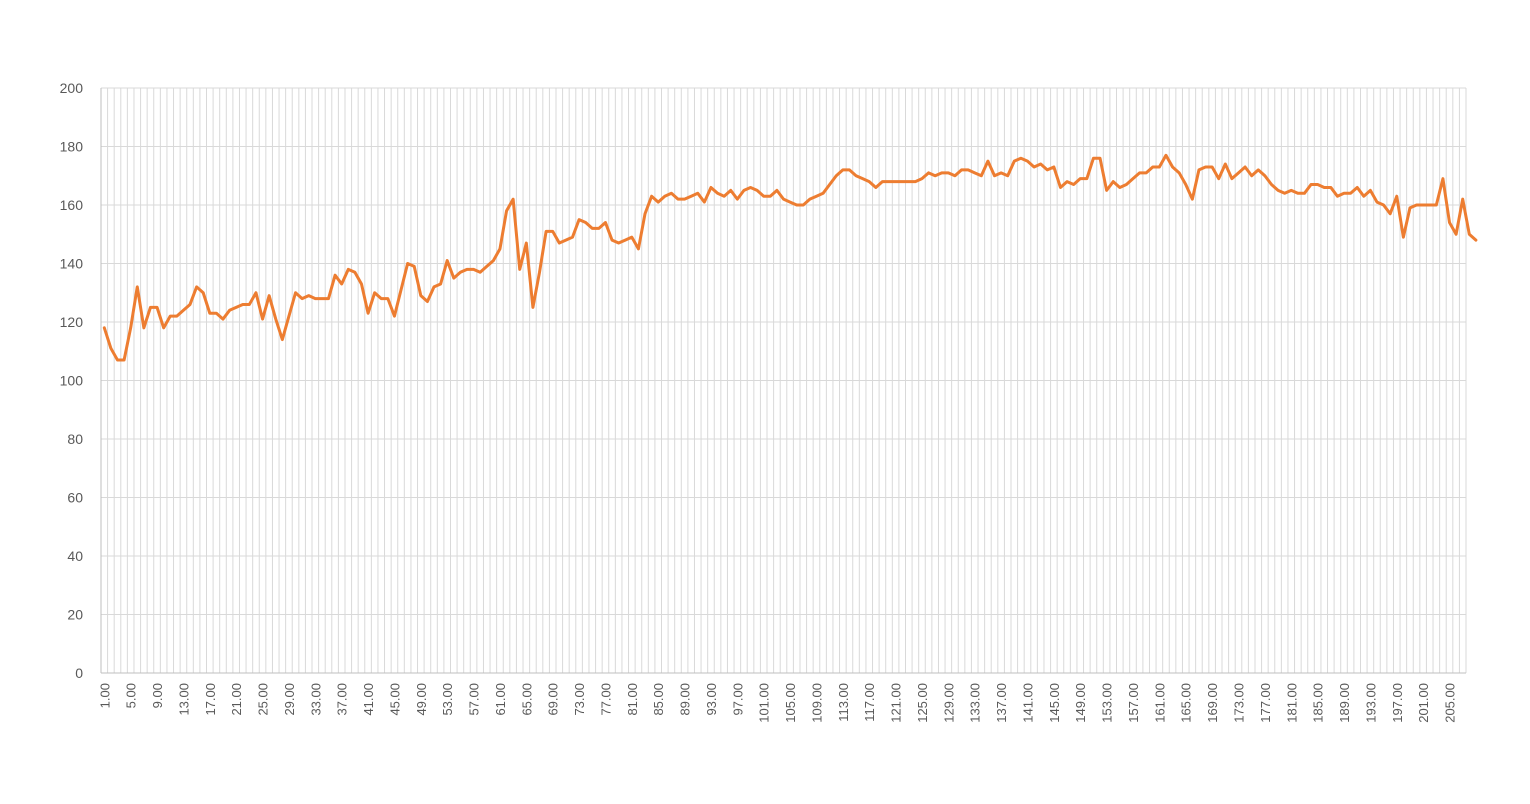 Image resolution: width=1530 pixels, height=804 pixels. What do you see at coordinates (72, 205) in the screenshot?
I see `y-tick-label: 160` at bounding box center [72, 205].